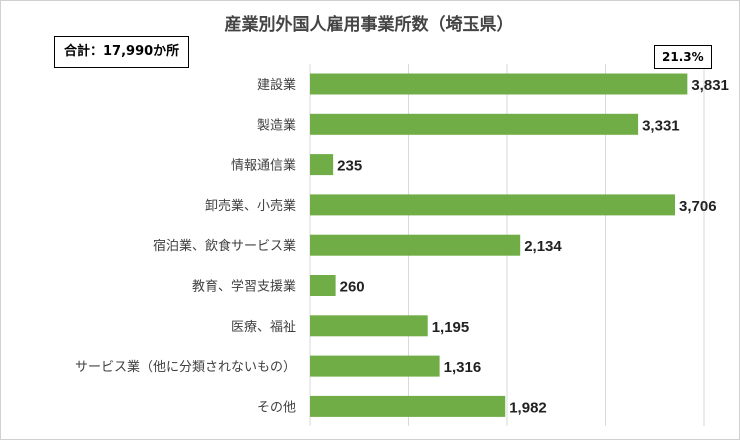 Image resolution: width=740 pixels, height=440 pixels. What do you see at coordinates (349, 166) in the screenshot?
I see `value-label: 235` at bounding box center [349, 166].